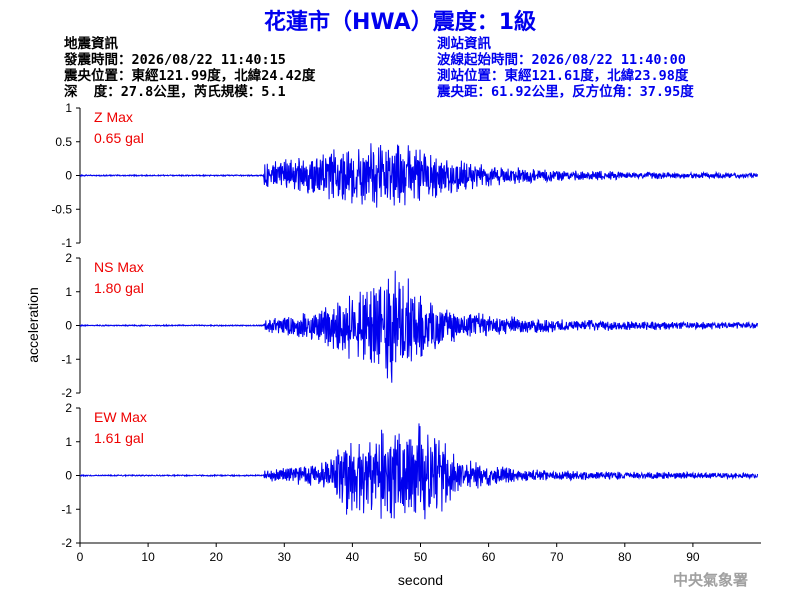 This screenshot has width=800, height=600. What do you see at coordinates (119, 267) in the screenshot?
I see `max-label-ns: NS Max` at bounding box center [119, 267].